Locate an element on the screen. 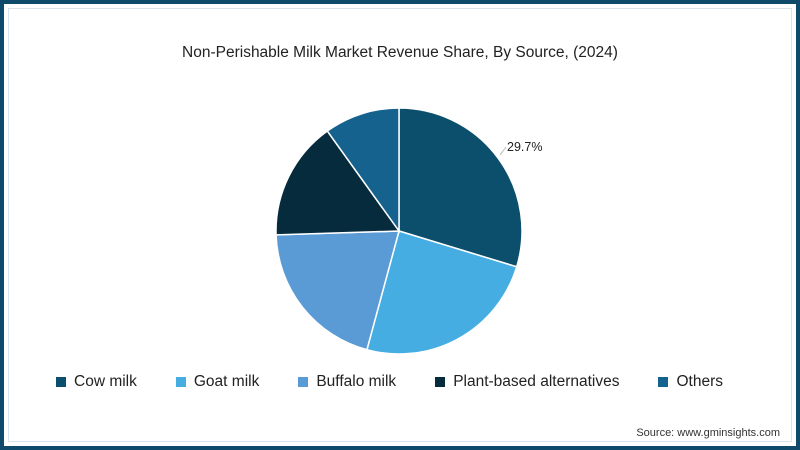  legend-item-plant-based: Plant-based alternatives is located at coordinates (527, 382).